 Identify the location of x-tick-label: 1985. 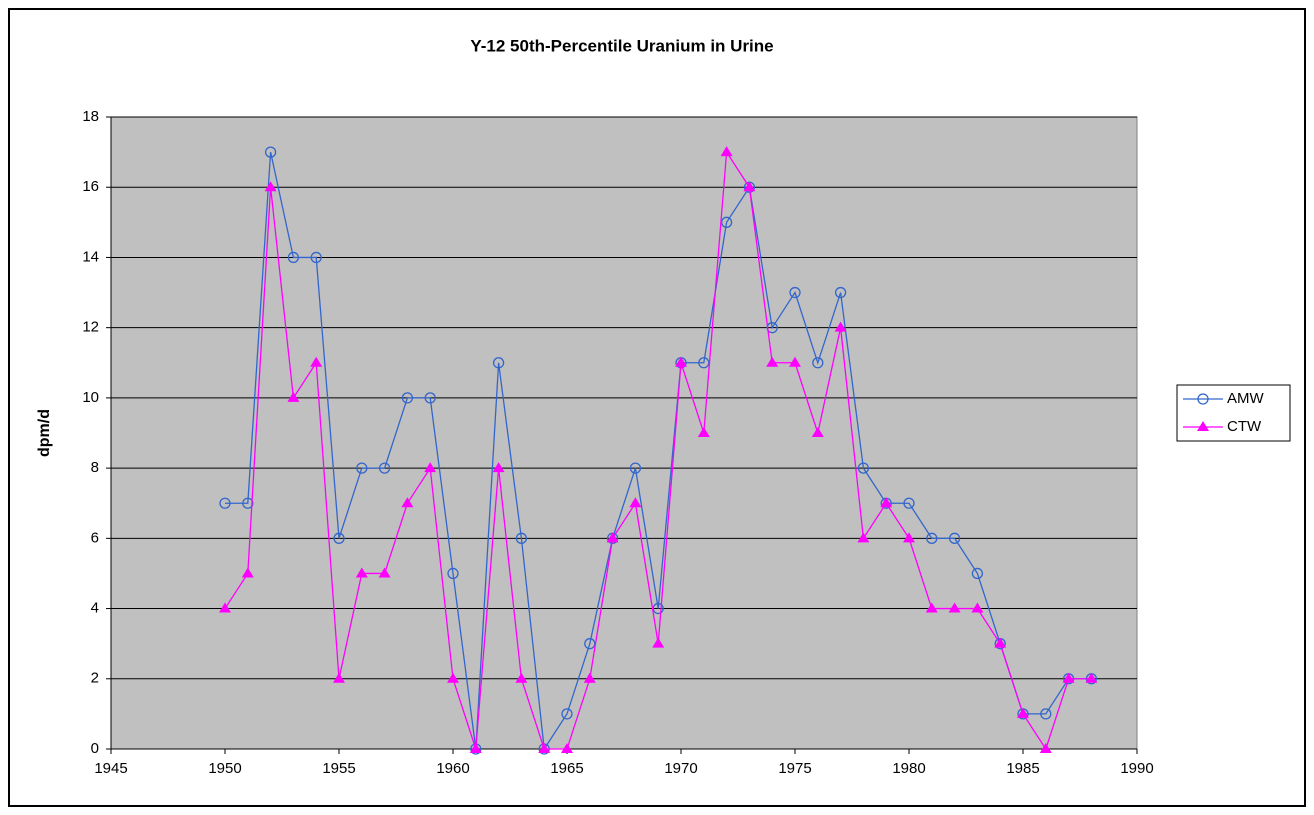
(1022, 768).